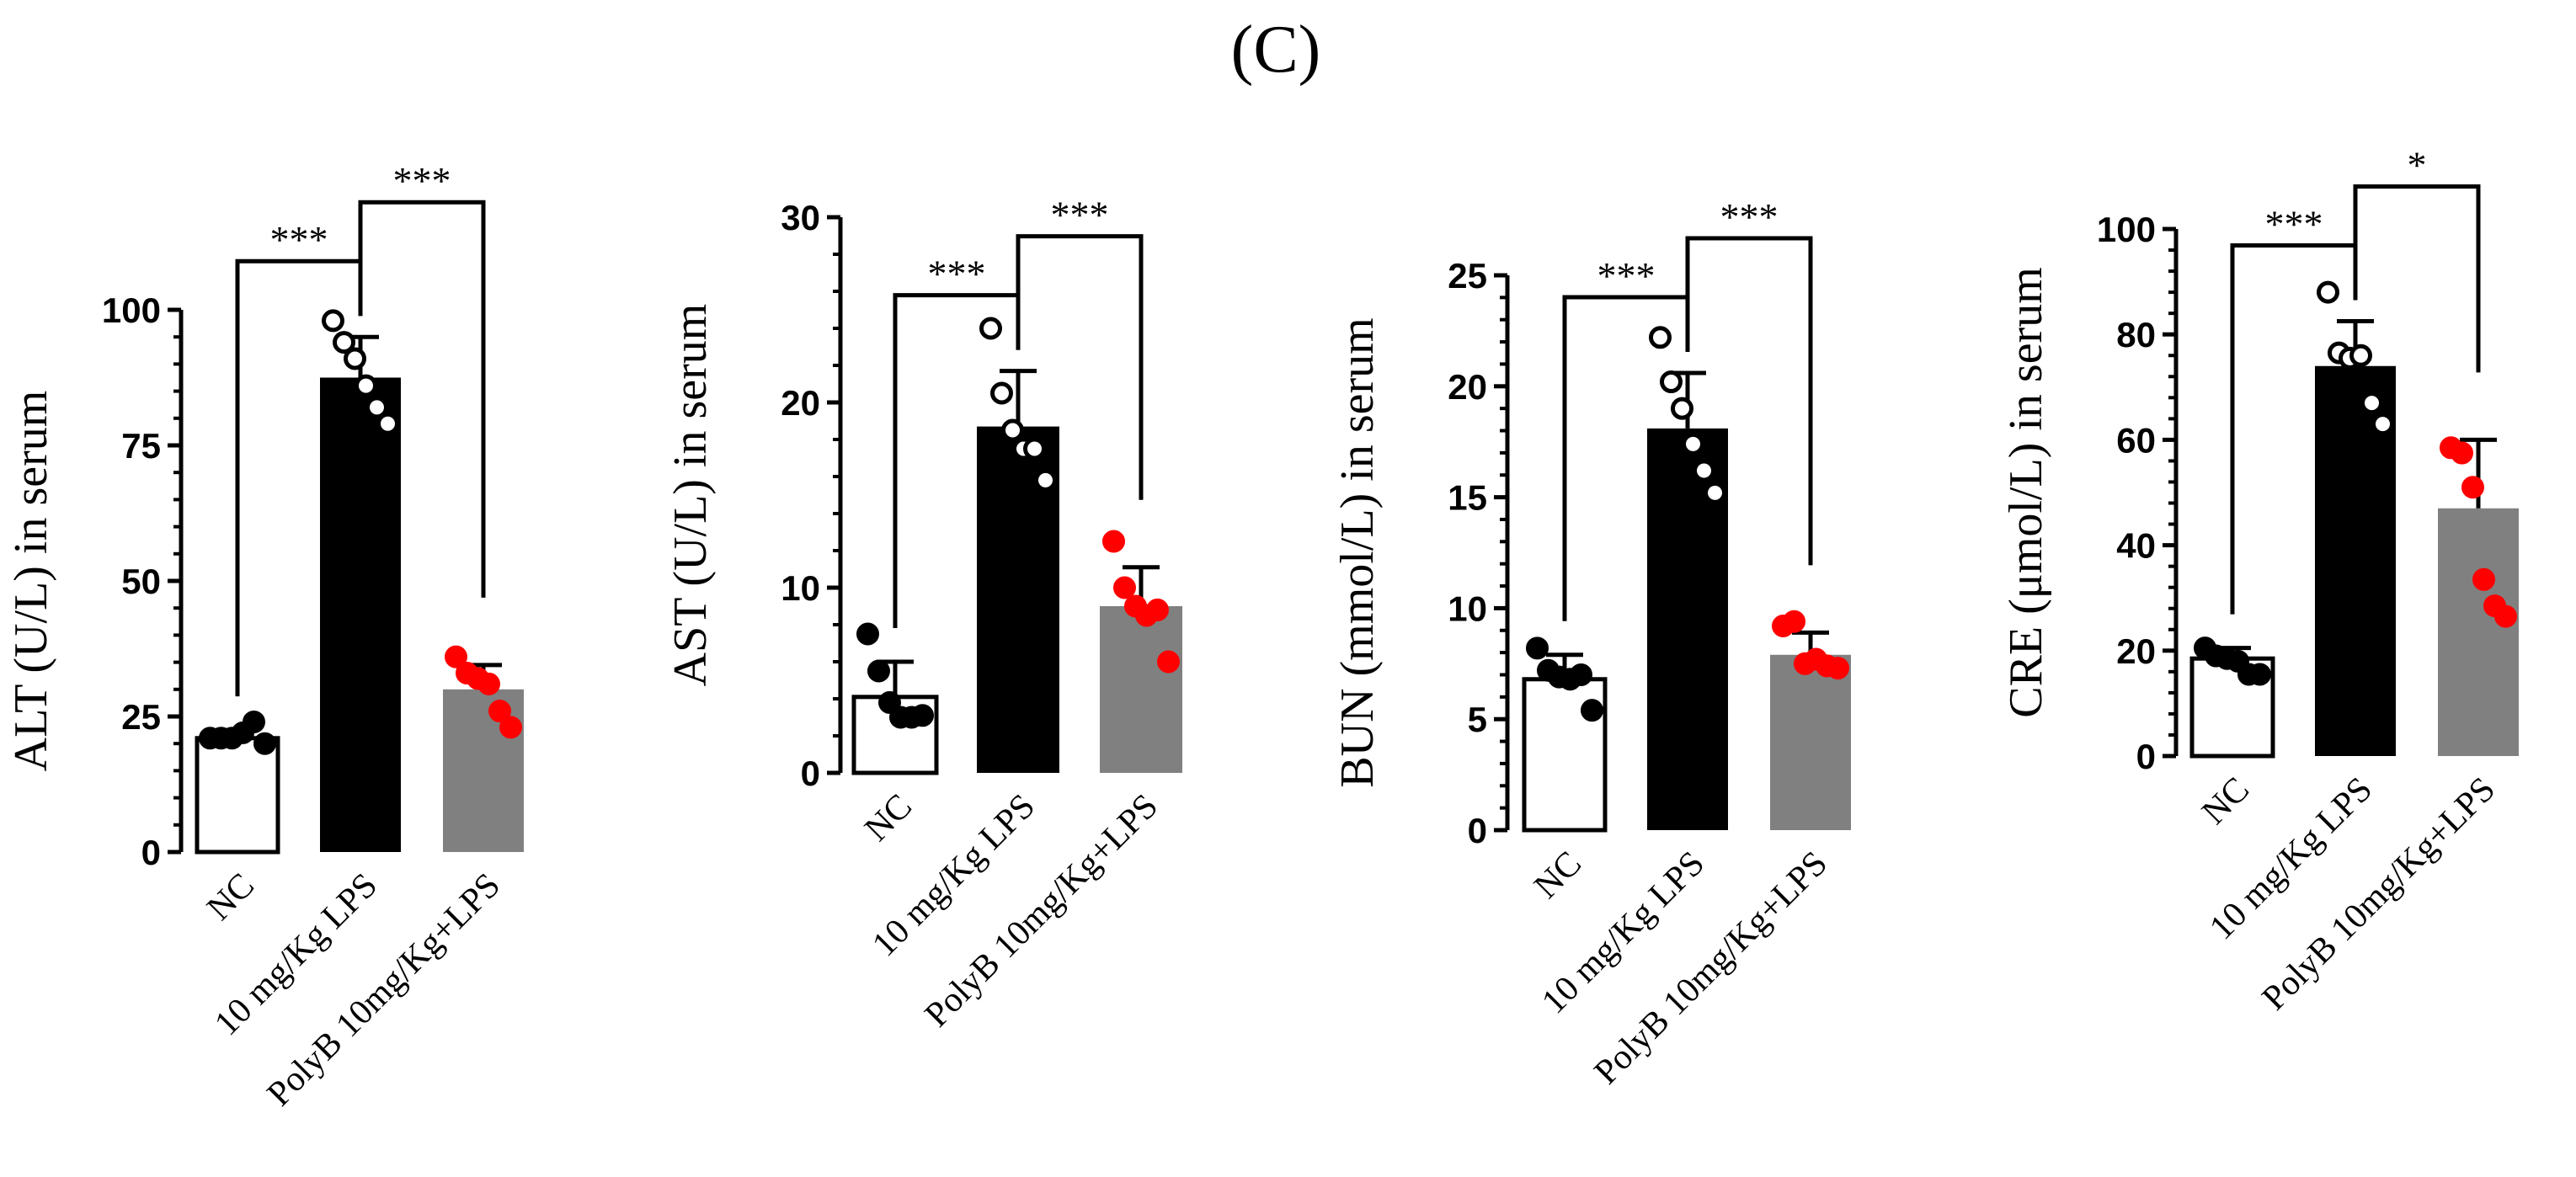  What do you see at coordinates (690, 496) in the screenshot?
I see `chart1-y-label: AST (U/L) in serum` at bounding box center [690, 496].